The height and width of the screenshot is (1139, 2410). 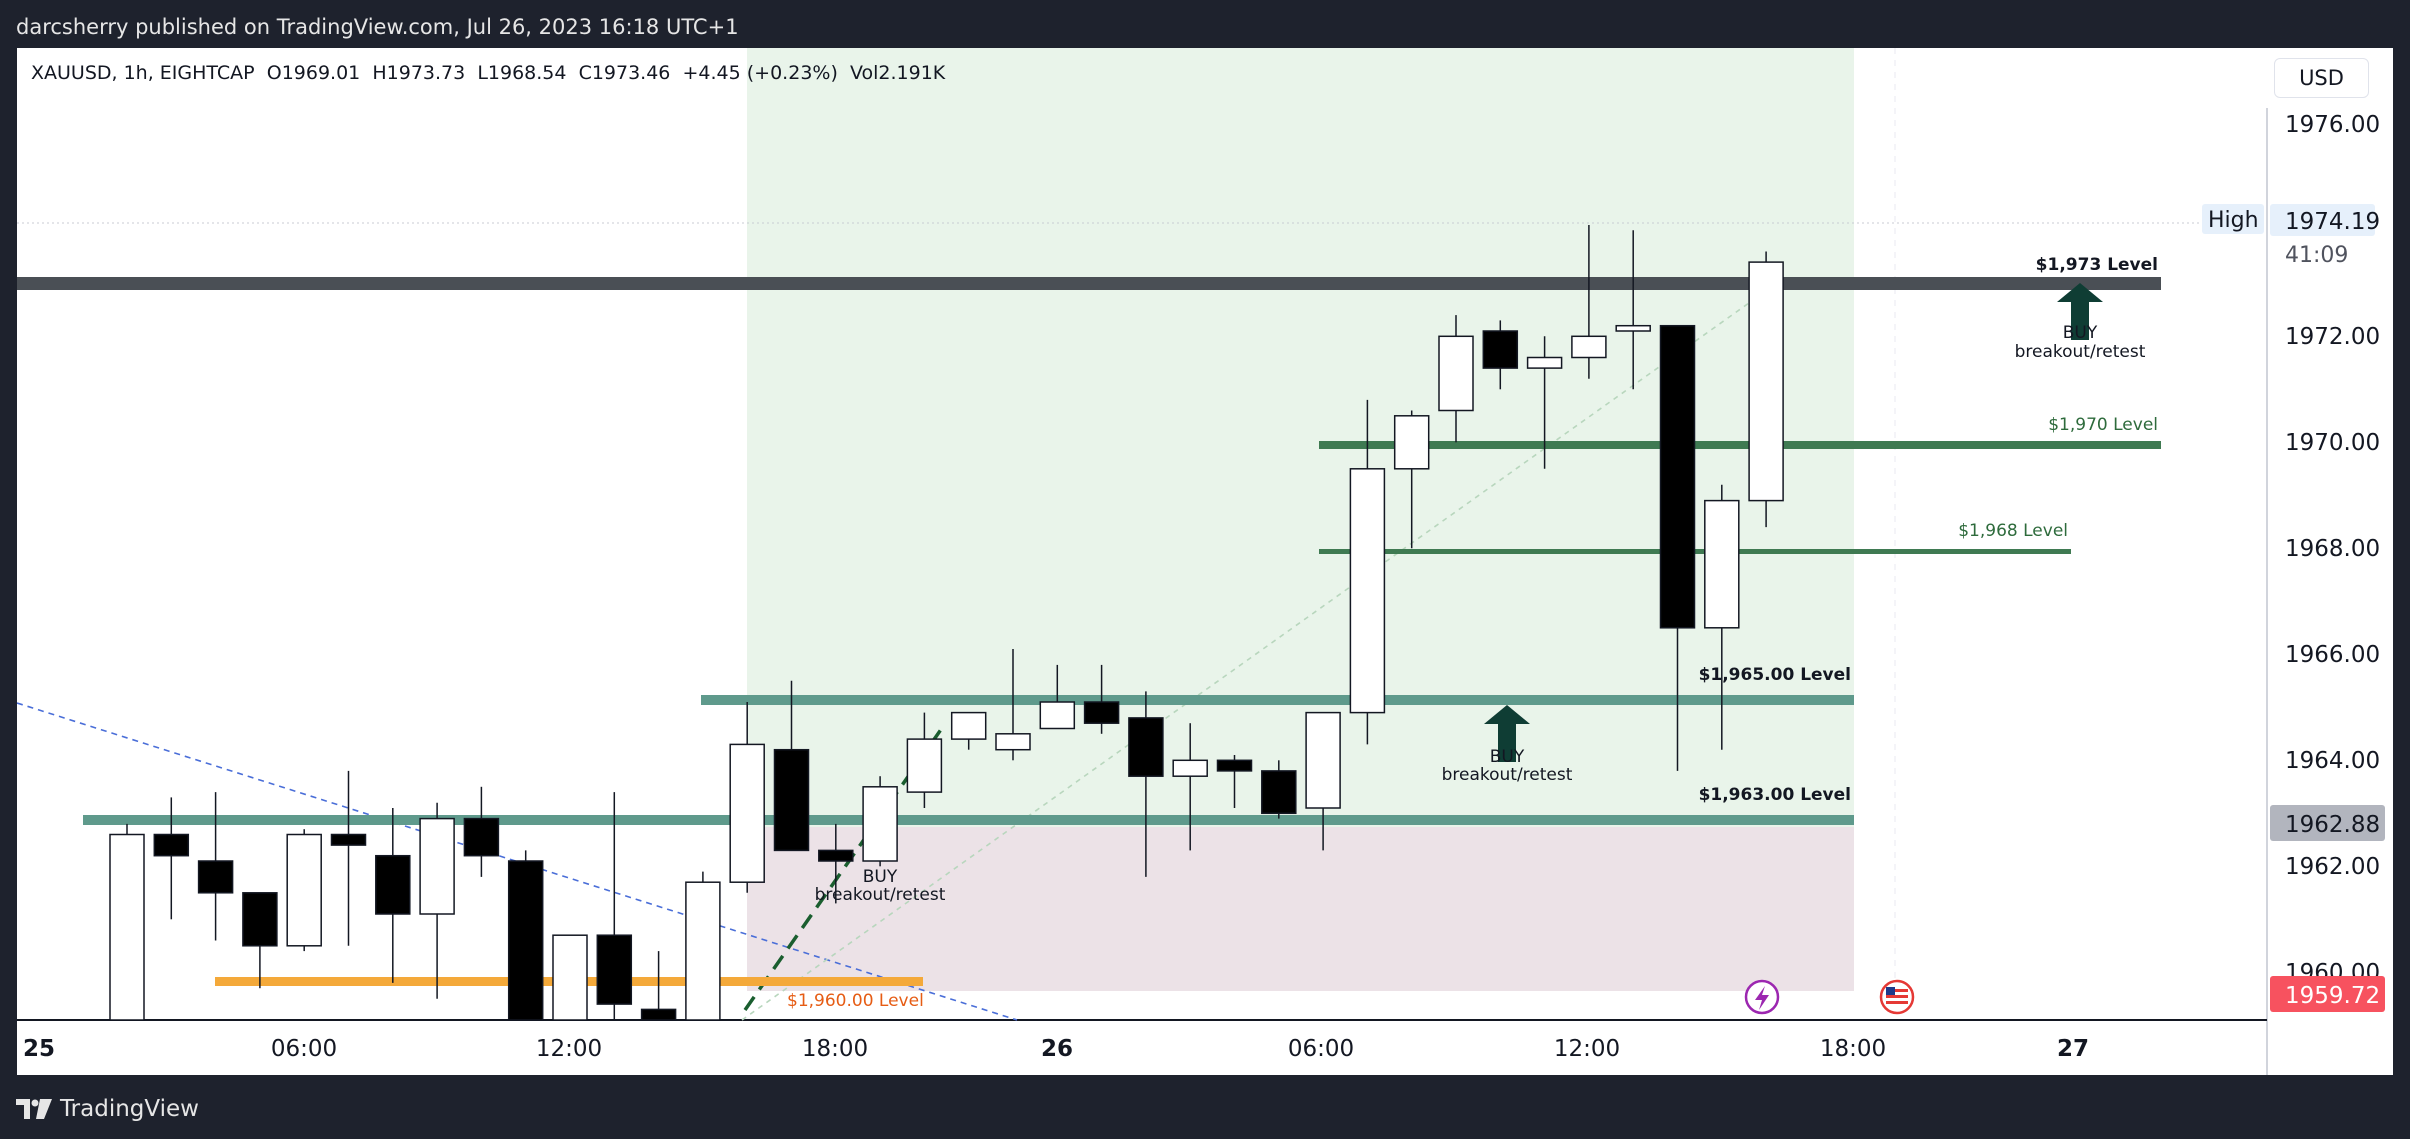 I want to click on ref-price: 1962.88, so click(x=2332, y=825).